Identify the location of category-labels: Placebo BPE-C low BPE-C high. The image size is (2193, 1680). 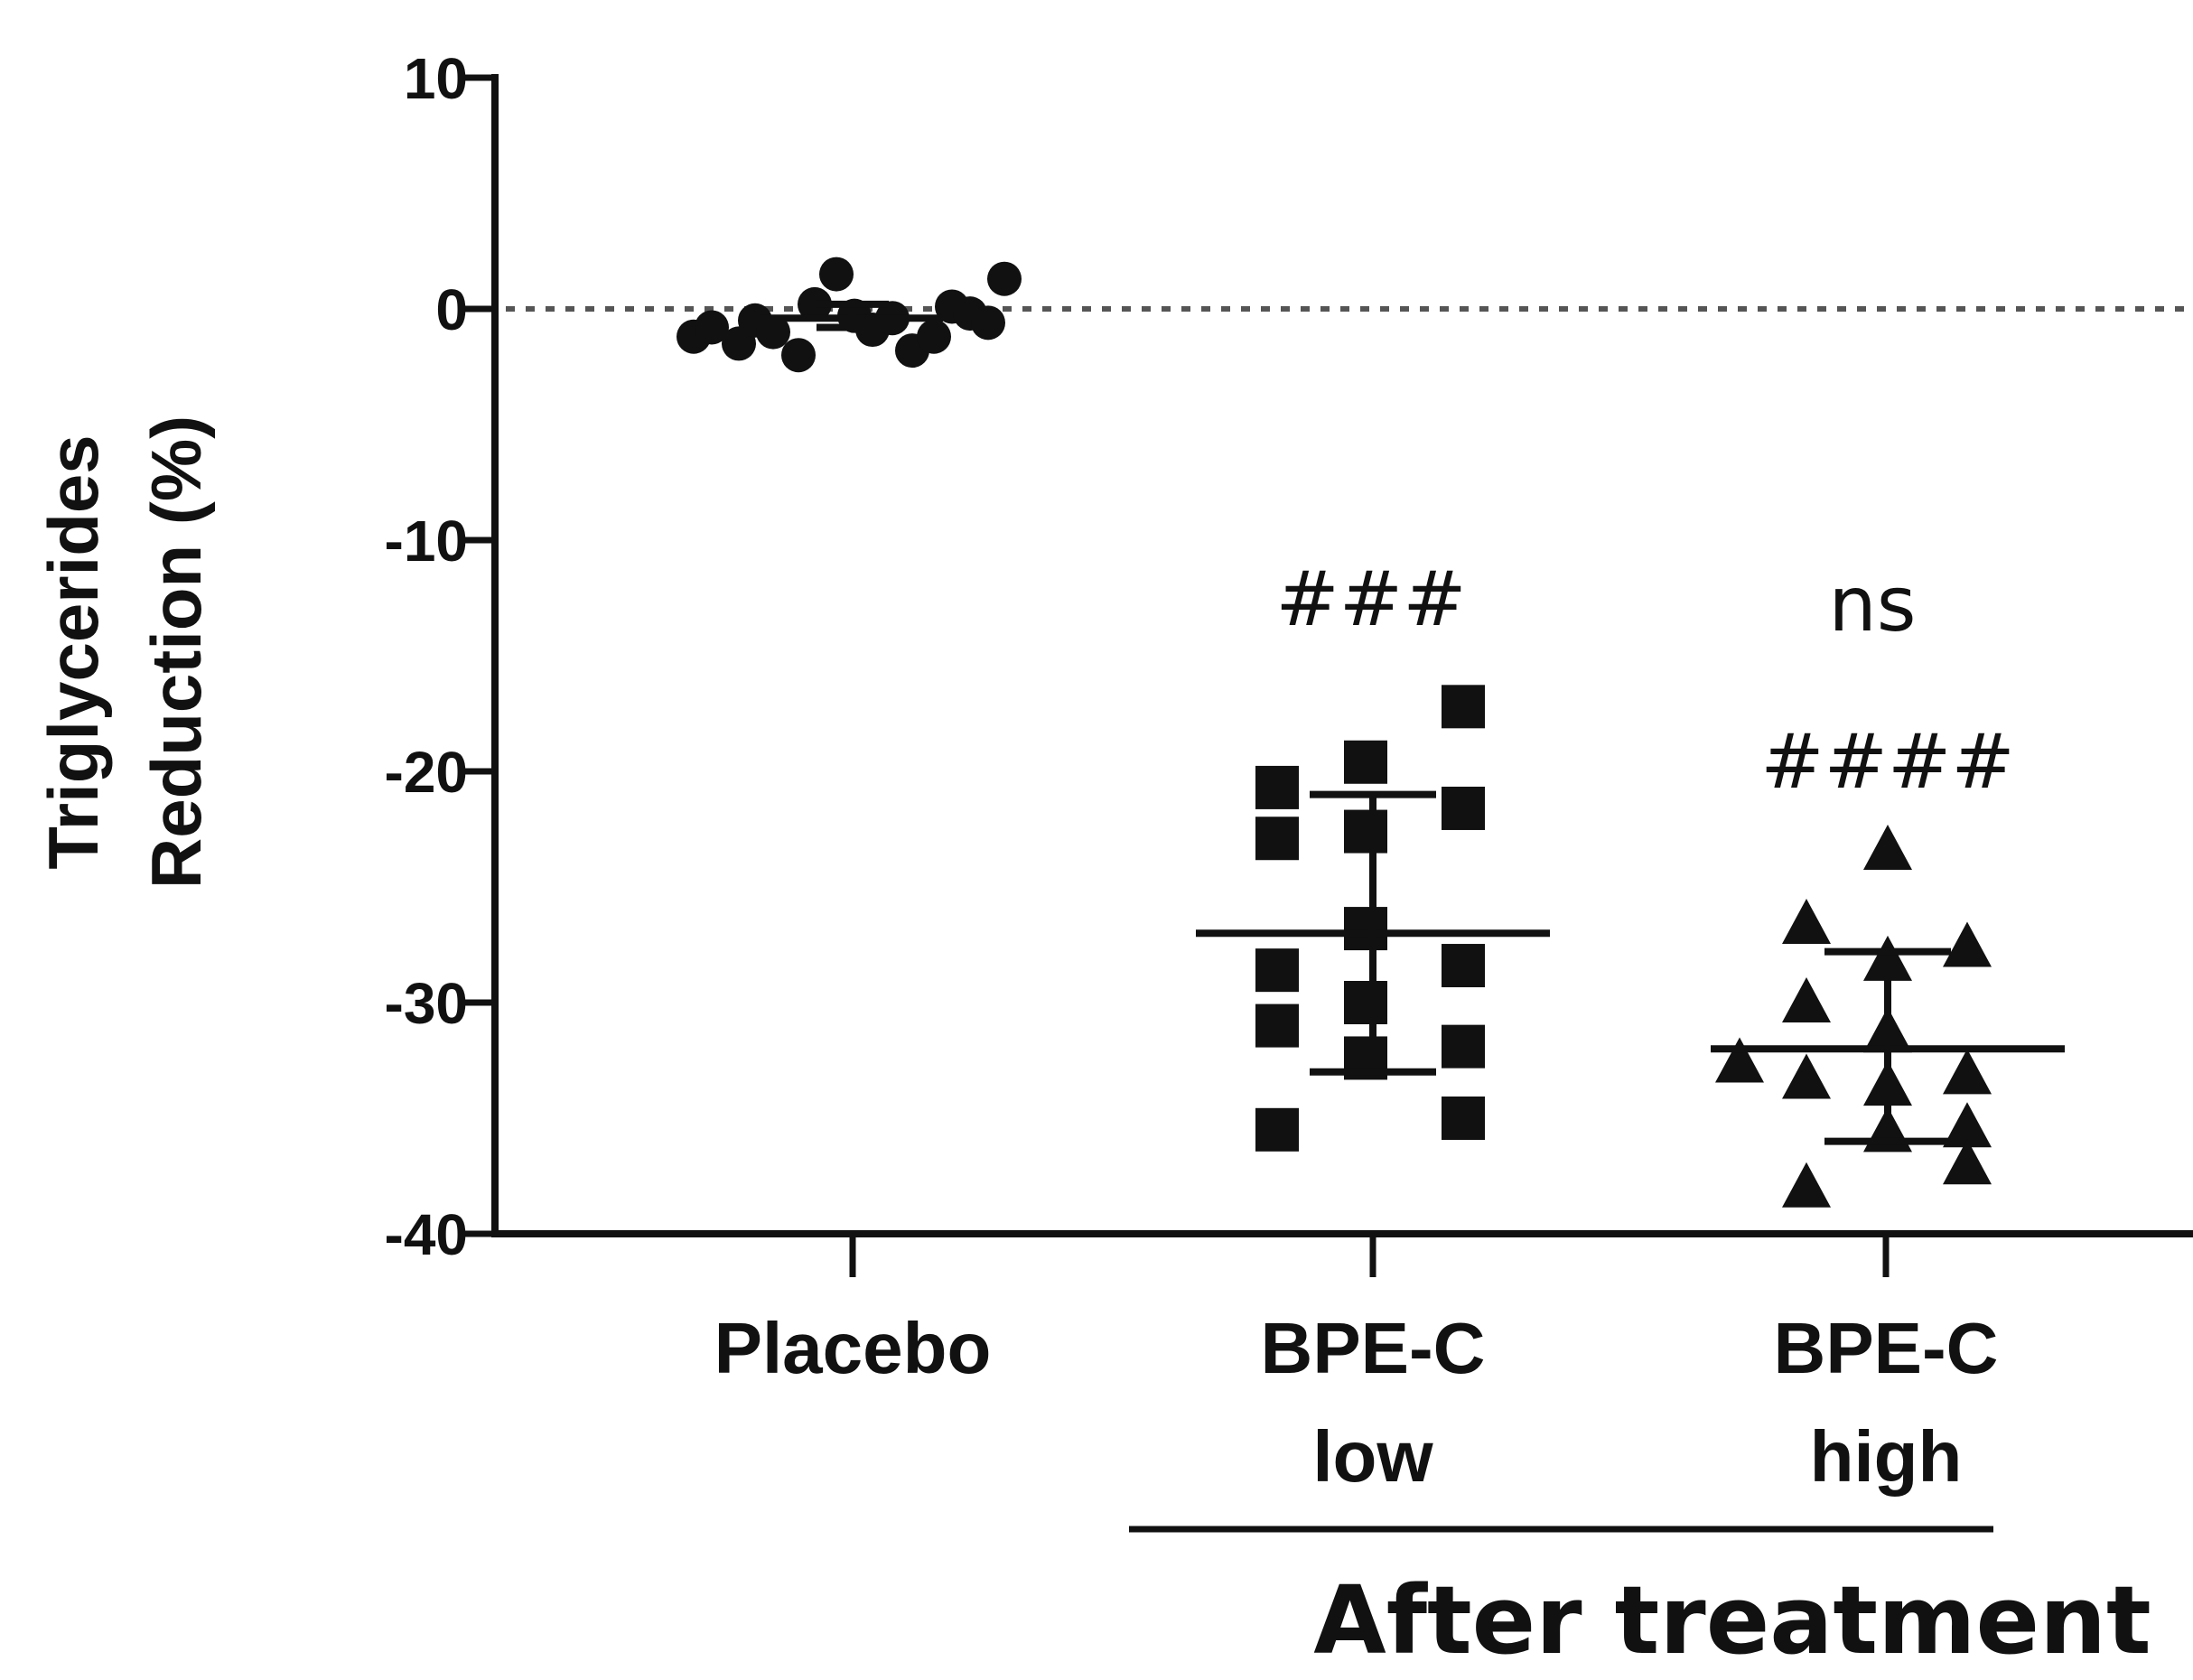
(1356, 1403).